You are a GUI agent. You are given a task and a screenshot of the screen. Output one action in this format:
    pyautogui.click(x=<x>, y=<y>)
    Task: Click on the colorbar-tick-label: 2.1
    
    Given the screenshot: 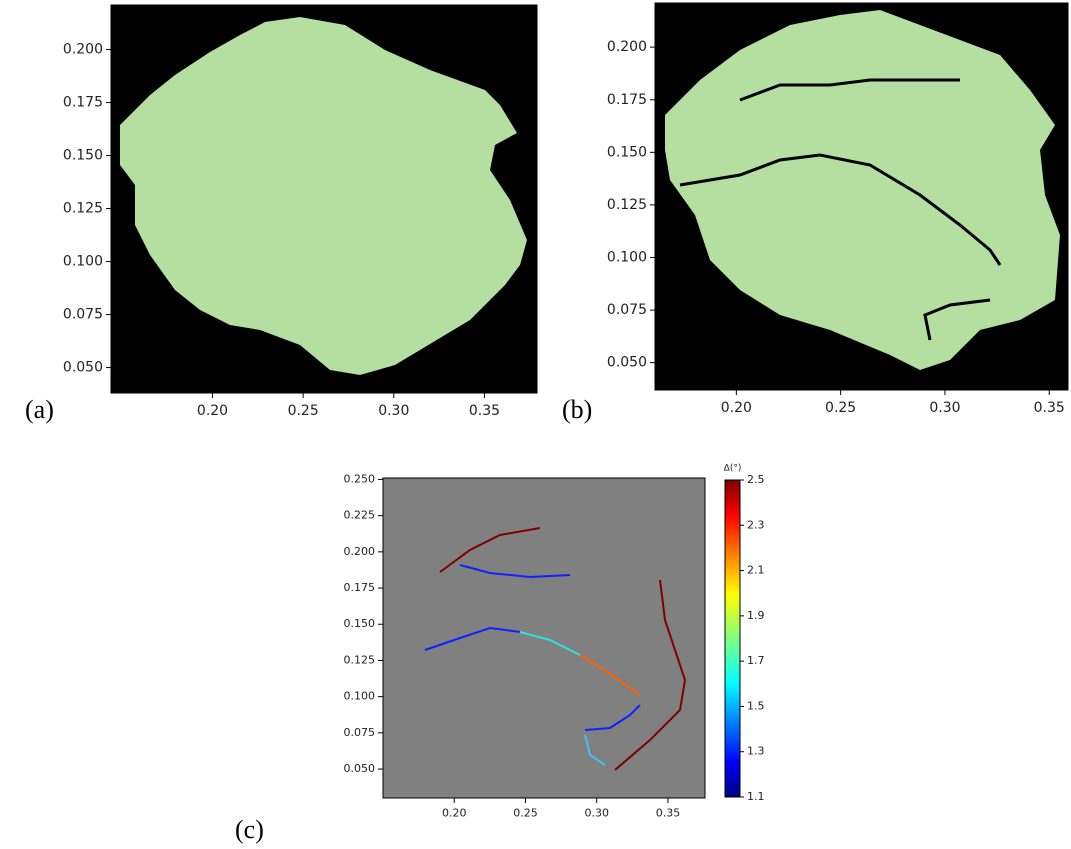 What is the action you would take?
    pyautogui.click(x=756, y=570)
    